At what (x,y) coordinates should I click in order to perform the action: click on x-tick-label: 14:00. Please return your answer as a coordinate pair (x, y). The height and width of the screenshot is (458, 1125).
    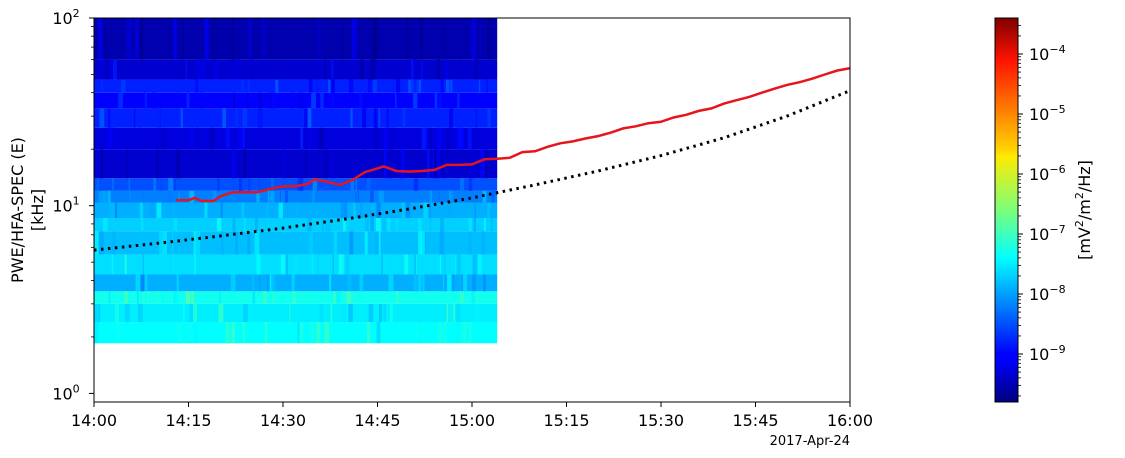
    Looking at the image, I should click on (94, 420).